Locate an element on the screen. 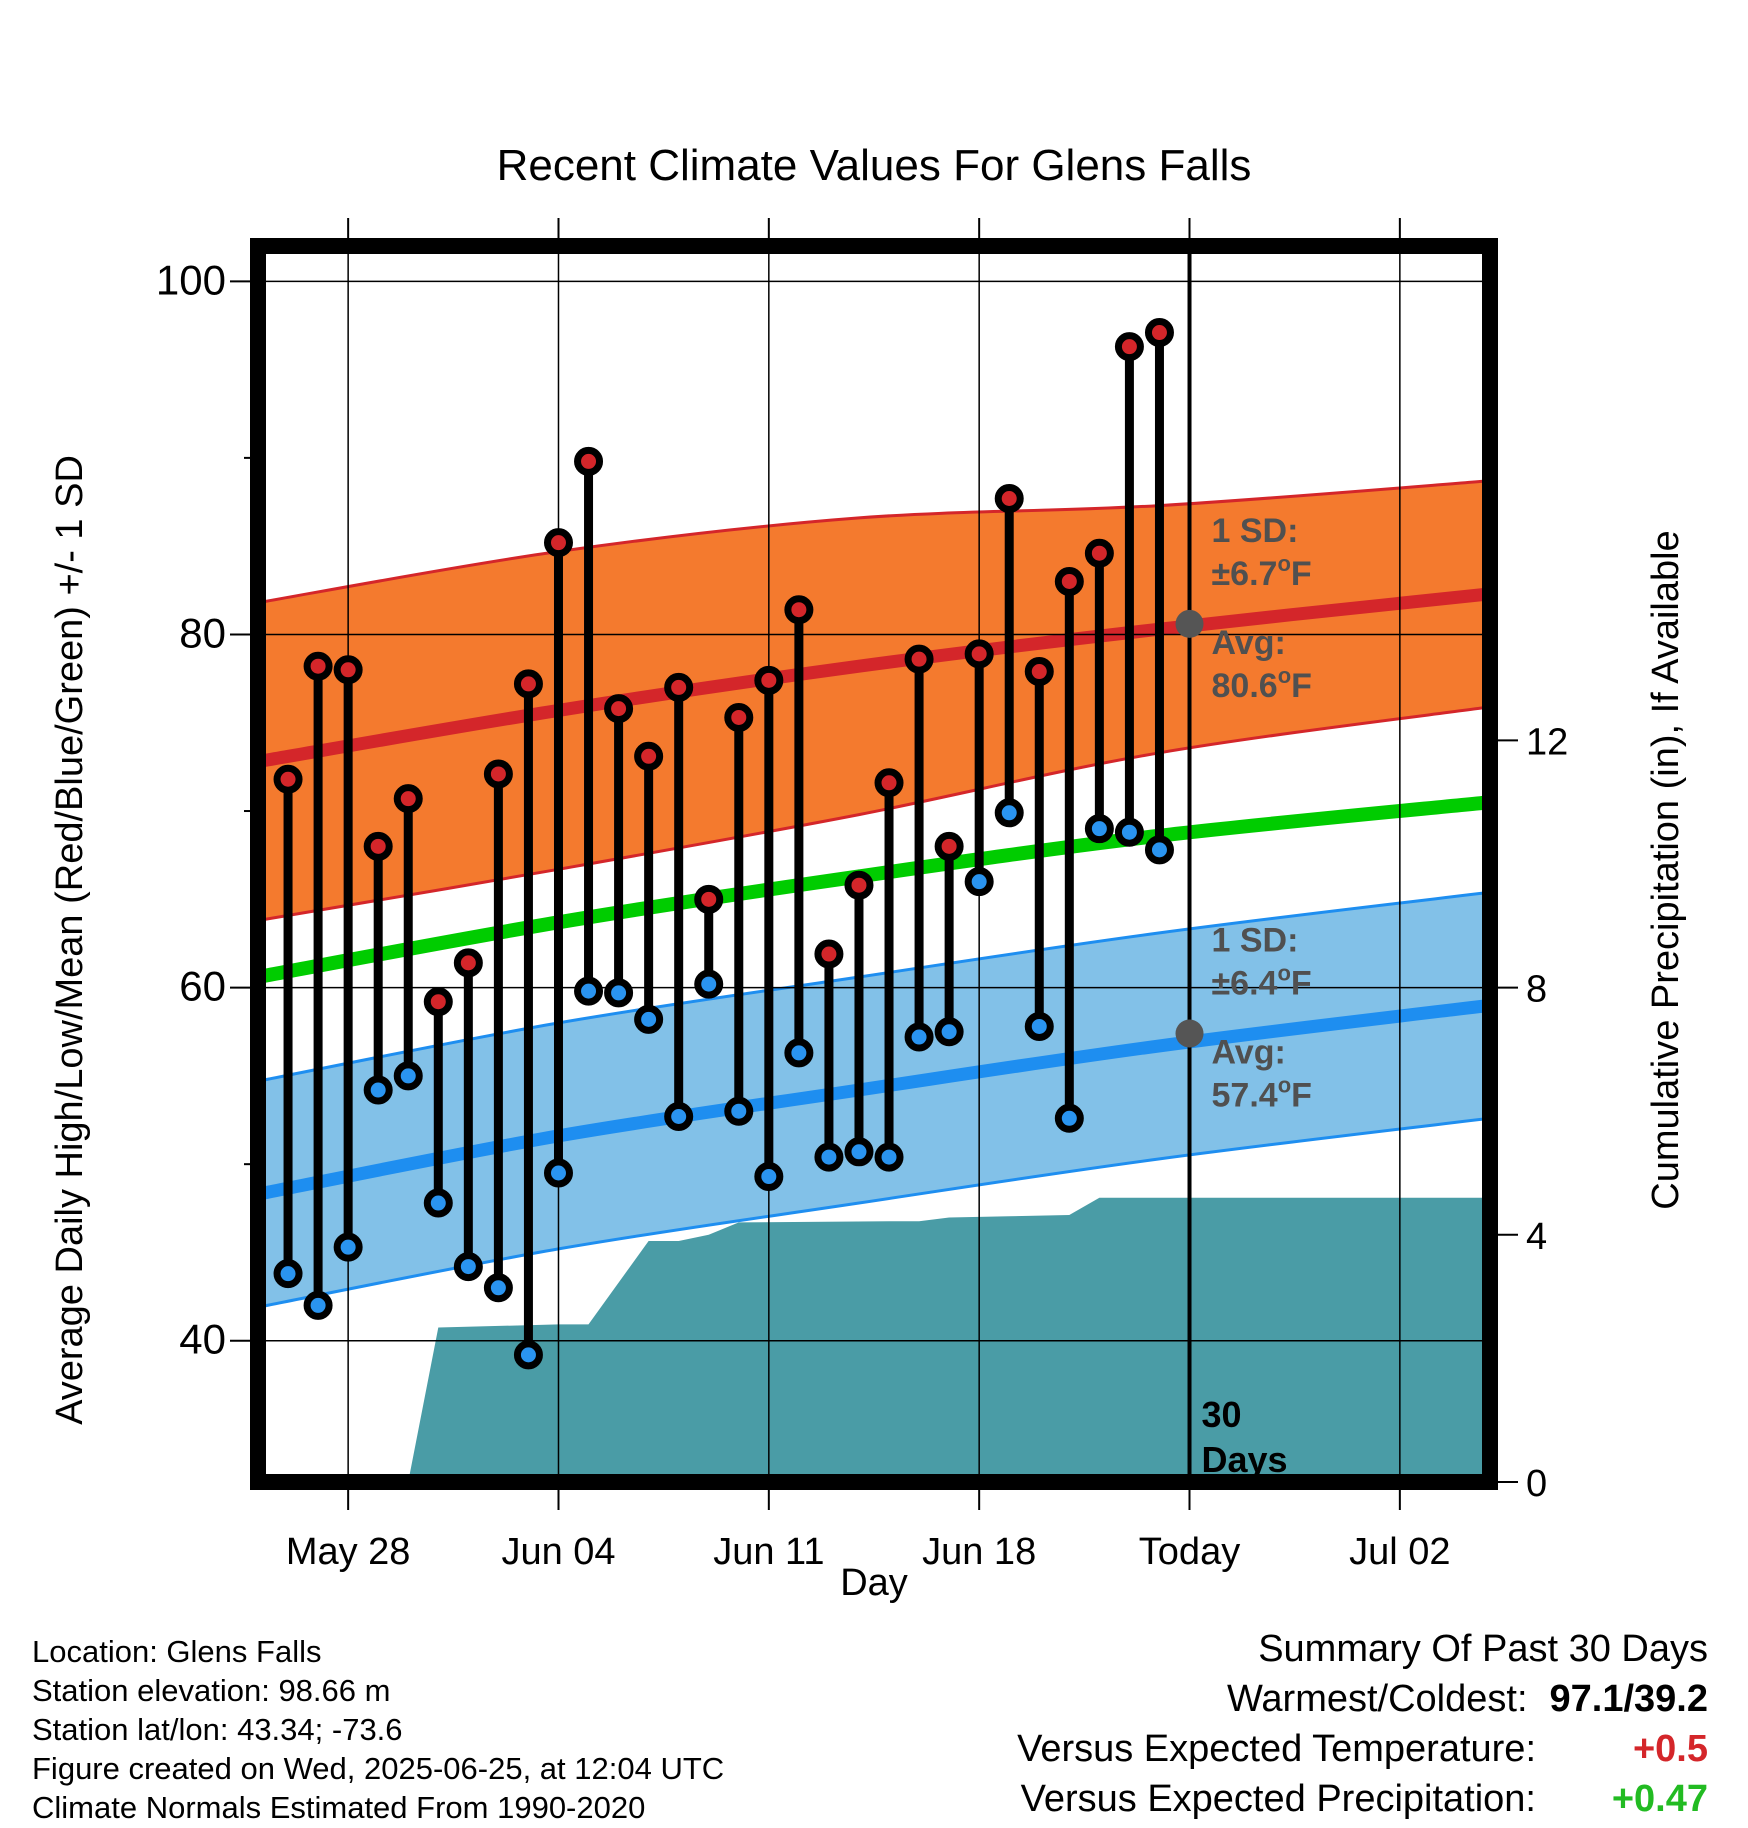  right-tick-label: 4 is located at coordinates (1536, 1237).